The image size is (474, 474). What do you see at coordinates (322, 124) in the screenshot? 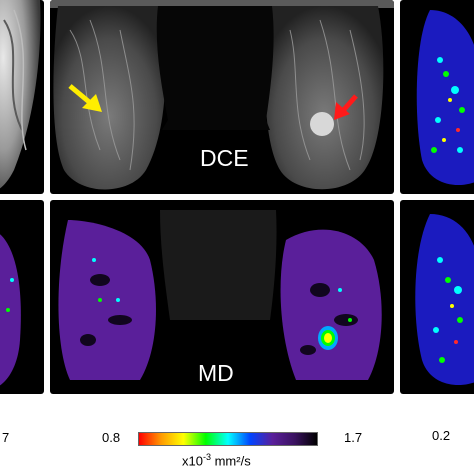
I see `lesion` at bounding box center [322, 124].